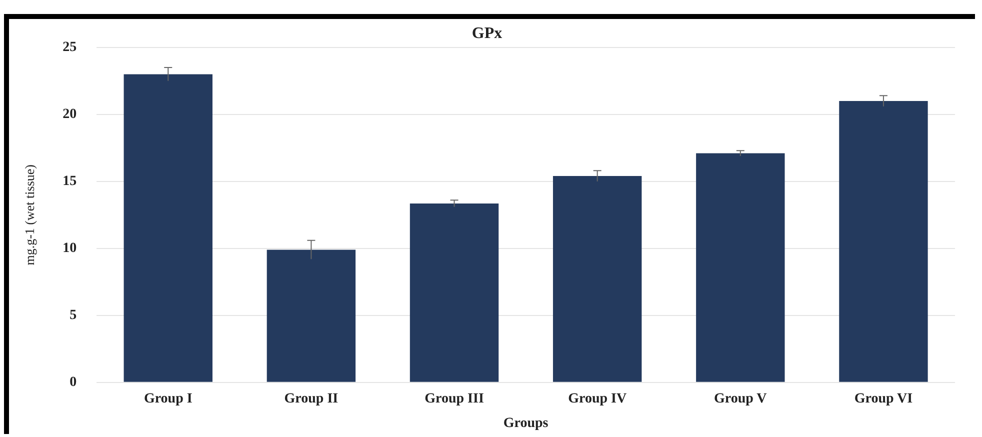 The width and height of the screenshot is (982, 437). Describe the element at coordinates (740, 398) in the screenshot. I see `x-tick-label: Group V` at that location.